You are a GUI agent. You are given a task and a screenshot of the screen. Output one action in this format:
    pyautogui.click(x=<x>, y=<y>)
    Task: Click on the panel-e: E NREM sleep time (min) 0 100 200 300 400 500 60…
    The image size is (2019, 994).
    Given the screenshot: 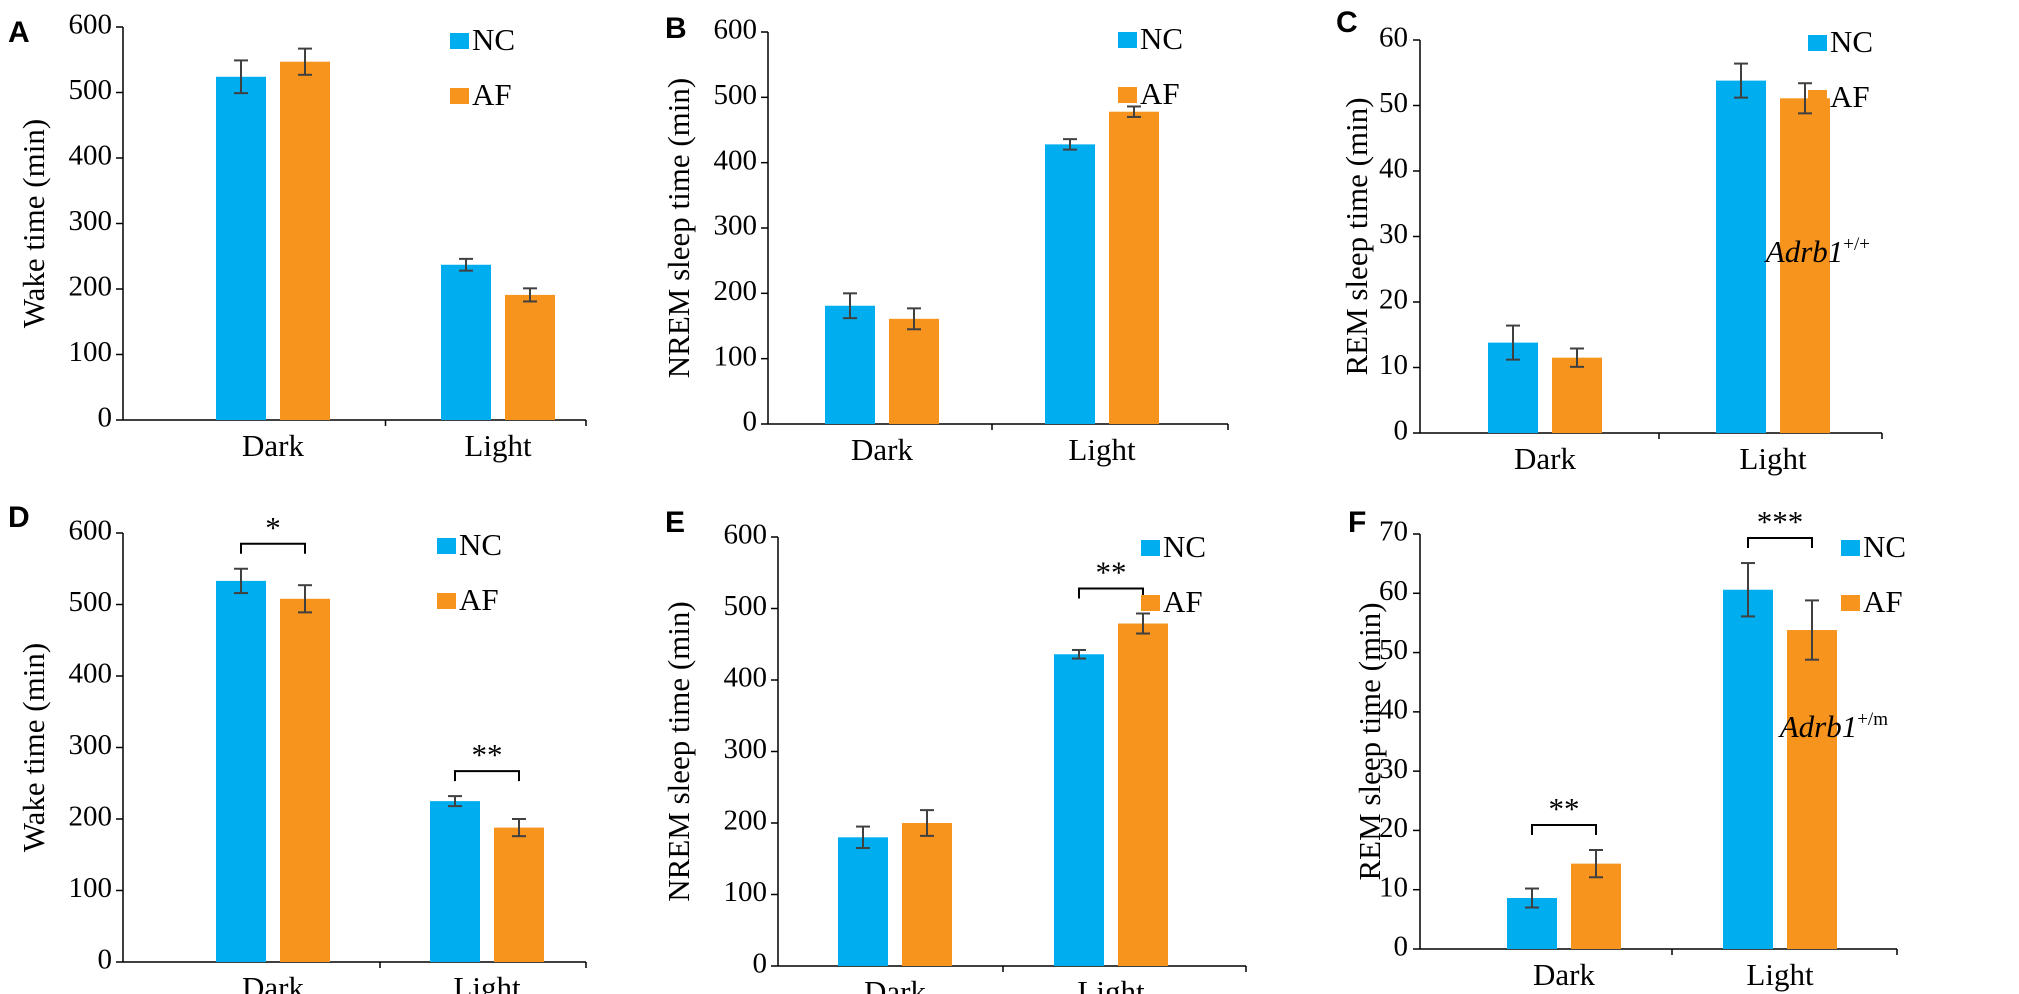 What is the action you would take?
    pyautogui.click(x=954, y=750)
    